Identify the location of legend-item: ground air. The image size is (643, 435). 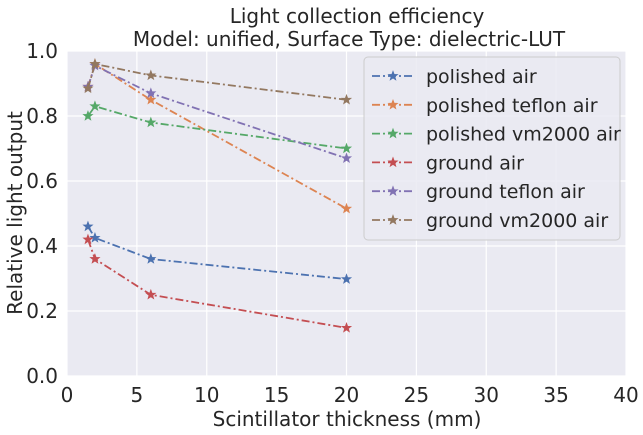
(448, 163).